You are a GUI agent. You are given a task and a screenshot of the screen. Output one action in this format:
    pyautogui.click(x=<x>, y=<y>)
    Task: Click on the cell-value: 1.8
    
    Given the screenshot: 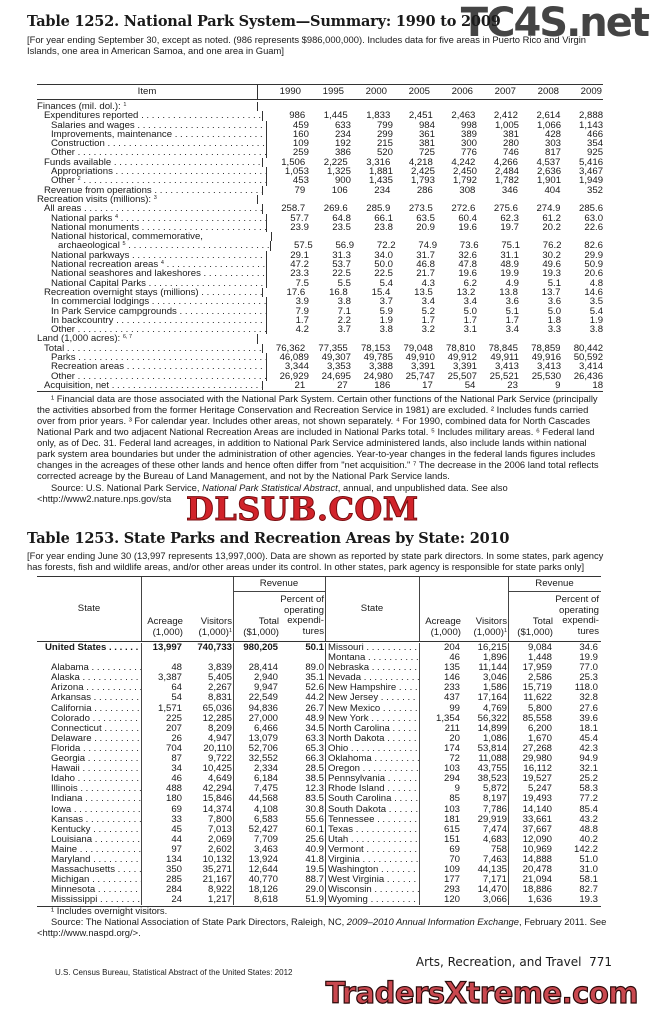 What is the action you would take?
    pyautogui.click(x=554, y=320)
    